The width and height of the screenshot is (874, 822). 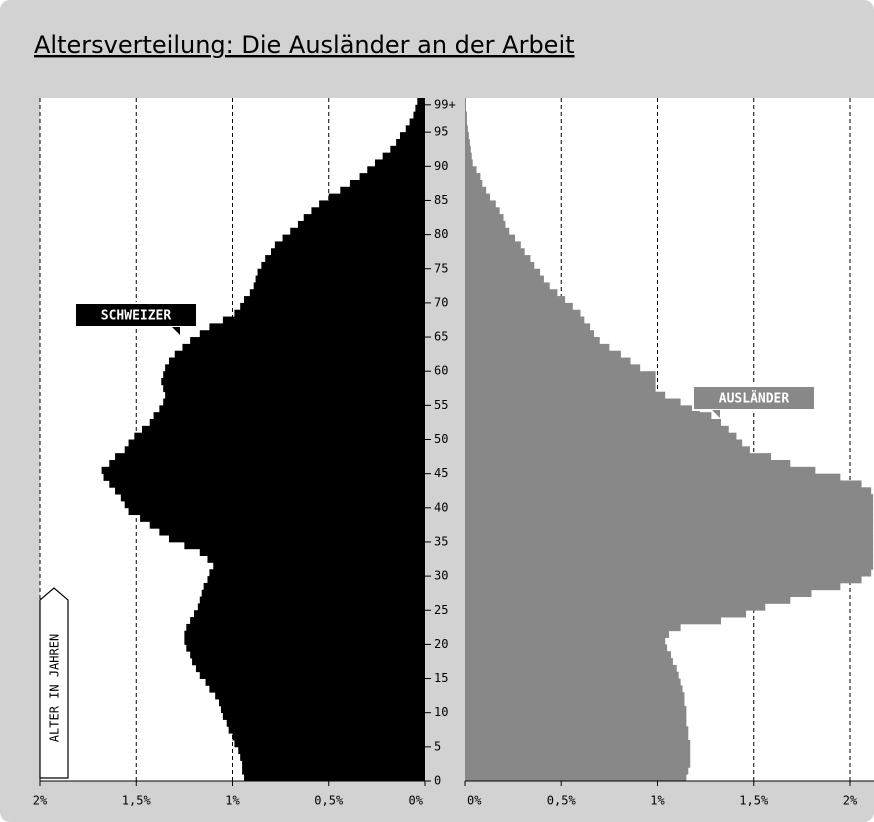 I want to click on y-tick-label: 20, so click(x=441, y=644).